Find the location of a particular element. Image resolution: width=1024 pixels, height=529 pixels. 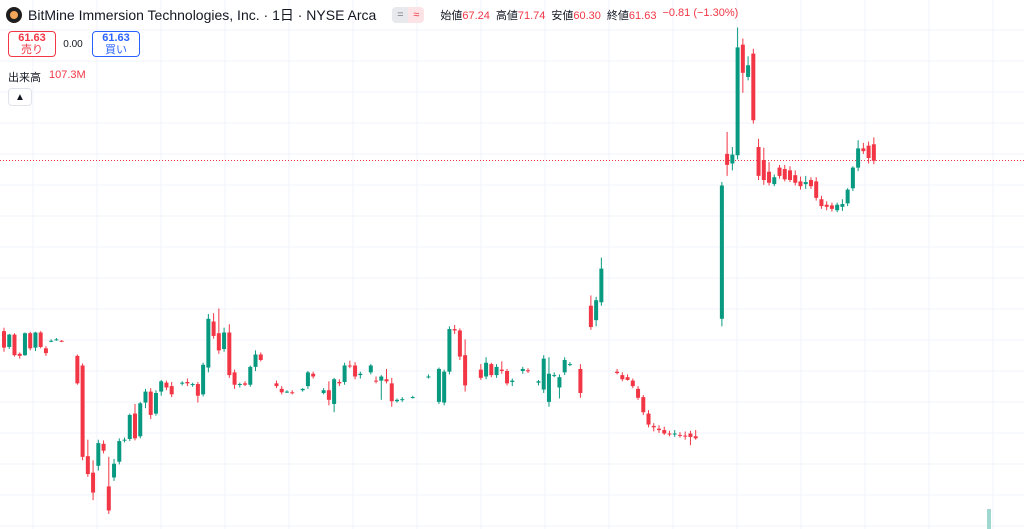

open-value: 67.24 is located at coordinates (476, 16).